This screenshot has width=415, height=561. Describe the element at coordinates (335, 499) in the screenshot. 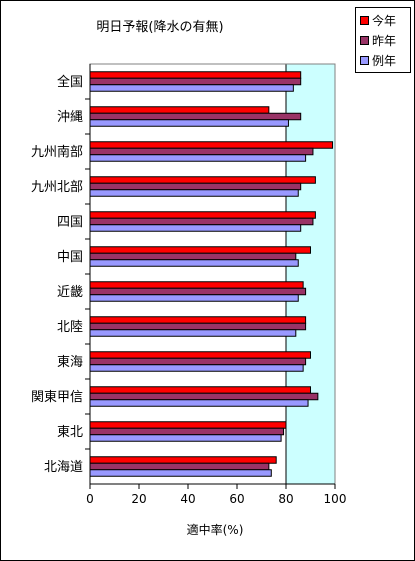

I see `x-tick-label-5: 100` at that location.